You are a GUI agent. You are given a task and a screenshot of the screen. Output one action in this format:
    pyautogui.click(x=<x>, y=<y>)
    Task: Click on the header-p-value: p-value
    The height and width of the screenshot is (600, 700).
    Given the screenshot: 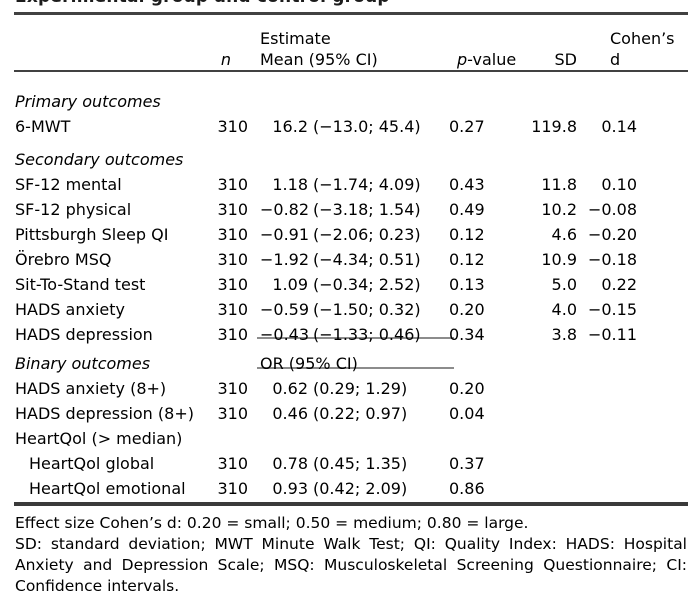 What is the action you would take?
    pyautogui.click(x=487, y=59)
    